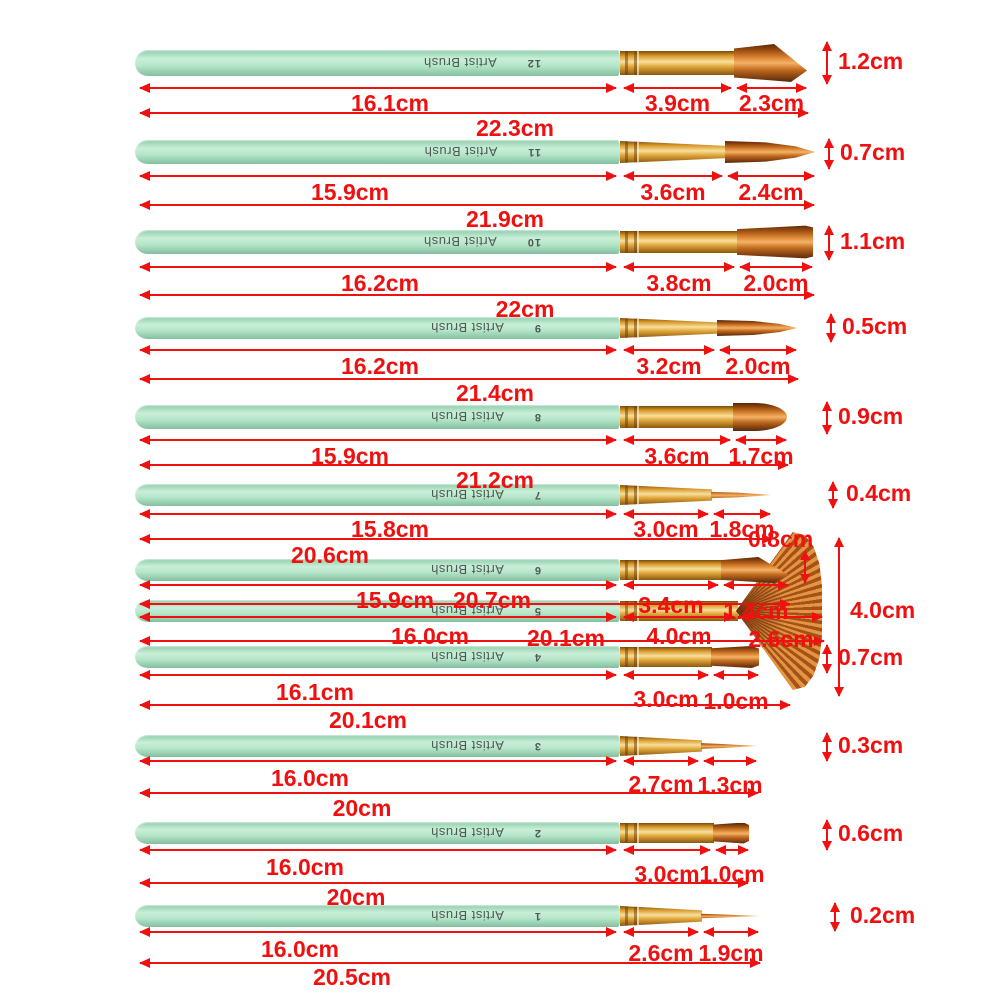 The image size is (1002, 1002). What do you see at coordinates (661, 784) in the screenshot?
I see `dim-label-ferrule-length-3: 2.7cm` at bounding box center [661, 784].